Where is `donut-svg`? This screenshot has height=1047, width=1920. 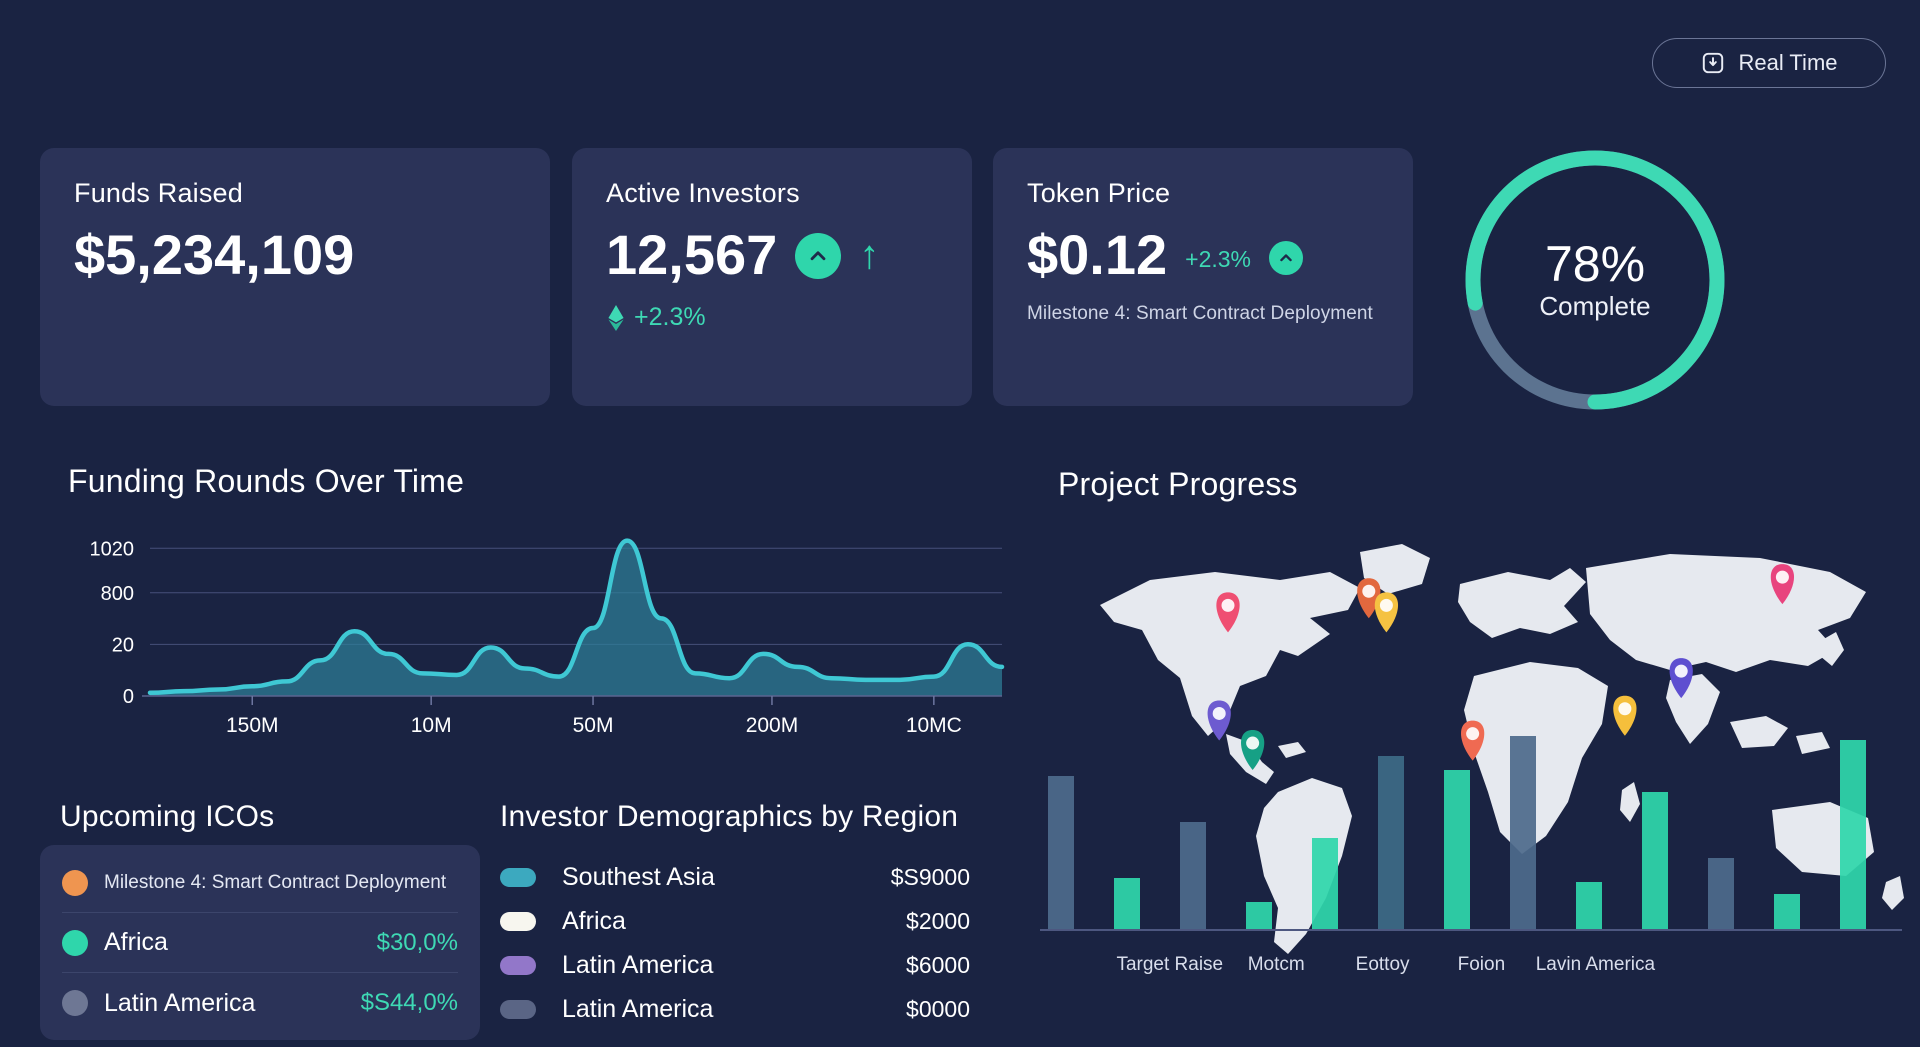
donut-svg is located at coordinates (1595, 280).